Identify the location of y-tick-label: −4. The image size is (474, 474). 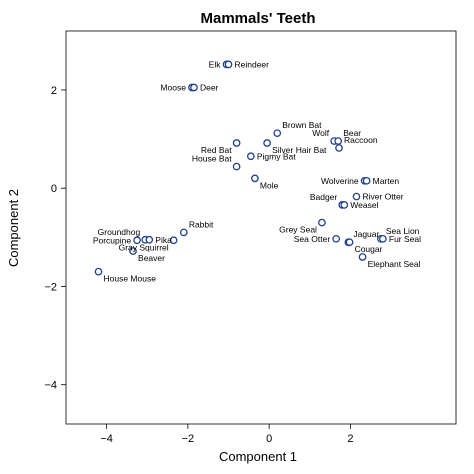
(50, 386).